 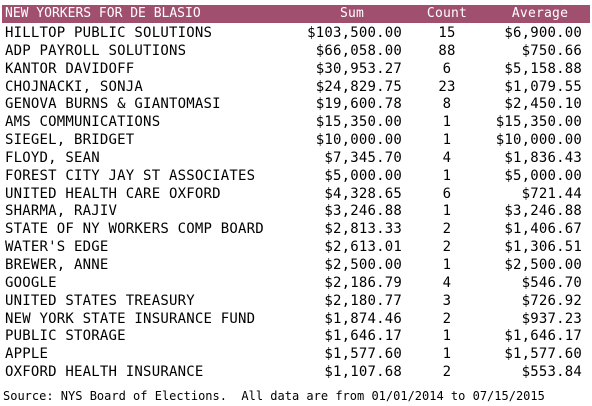 What do you see at coordinates (296, 211) in the screenshot?
I see `table-row: SHARMA, RAJIV $3,246.88 1 $3,246.88` at bounding box center [296, 211].